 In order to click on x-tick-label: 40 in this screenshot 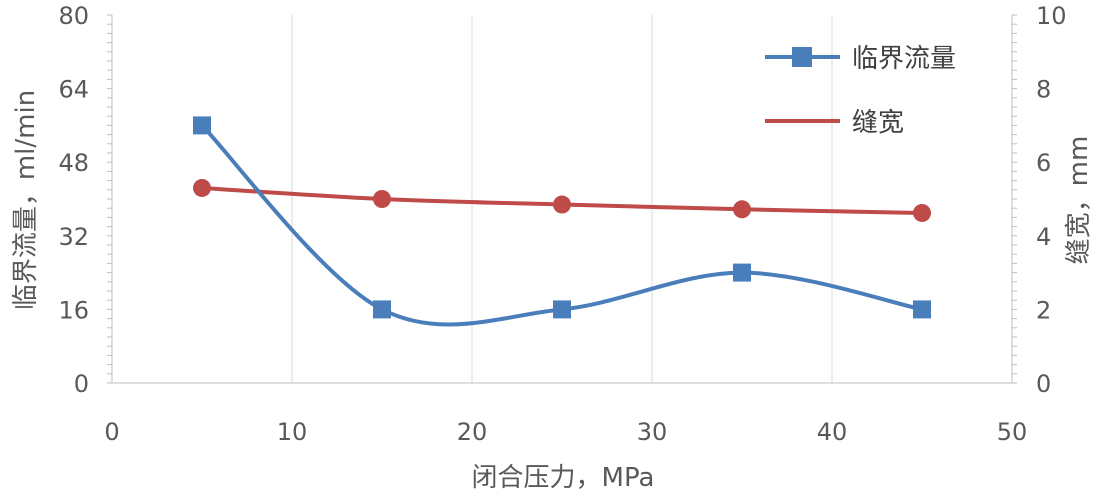, I will do `click(832, 432)`.